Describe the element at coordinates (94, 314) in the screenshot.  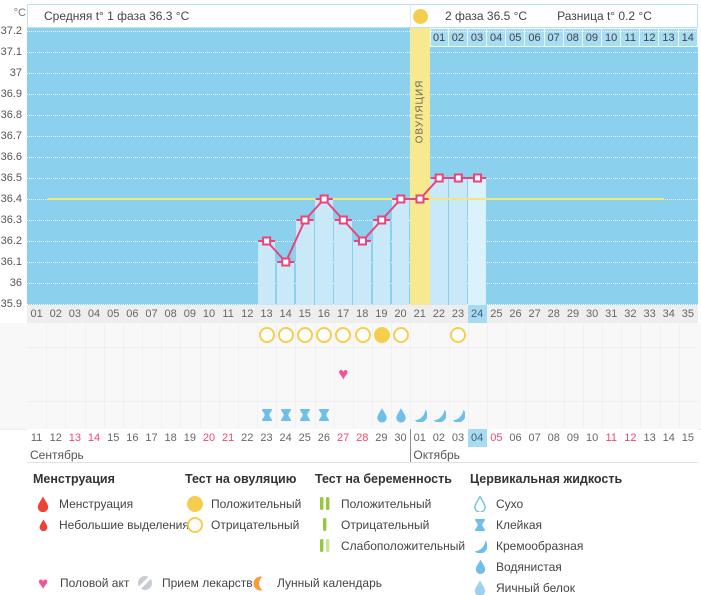
I see `cycle-day-cell: 04` at that location.